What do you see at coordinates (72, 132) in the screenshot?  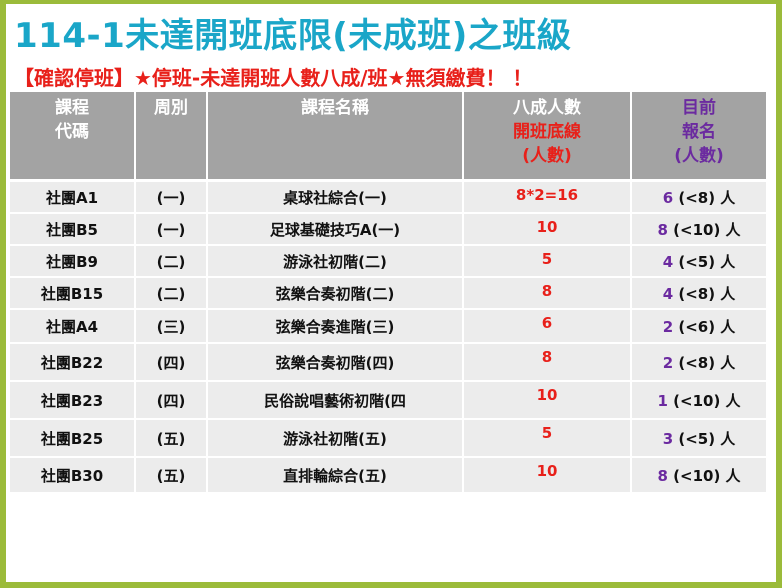 I see `header-code-line2: 代碼` at bounding box center [72, 132].